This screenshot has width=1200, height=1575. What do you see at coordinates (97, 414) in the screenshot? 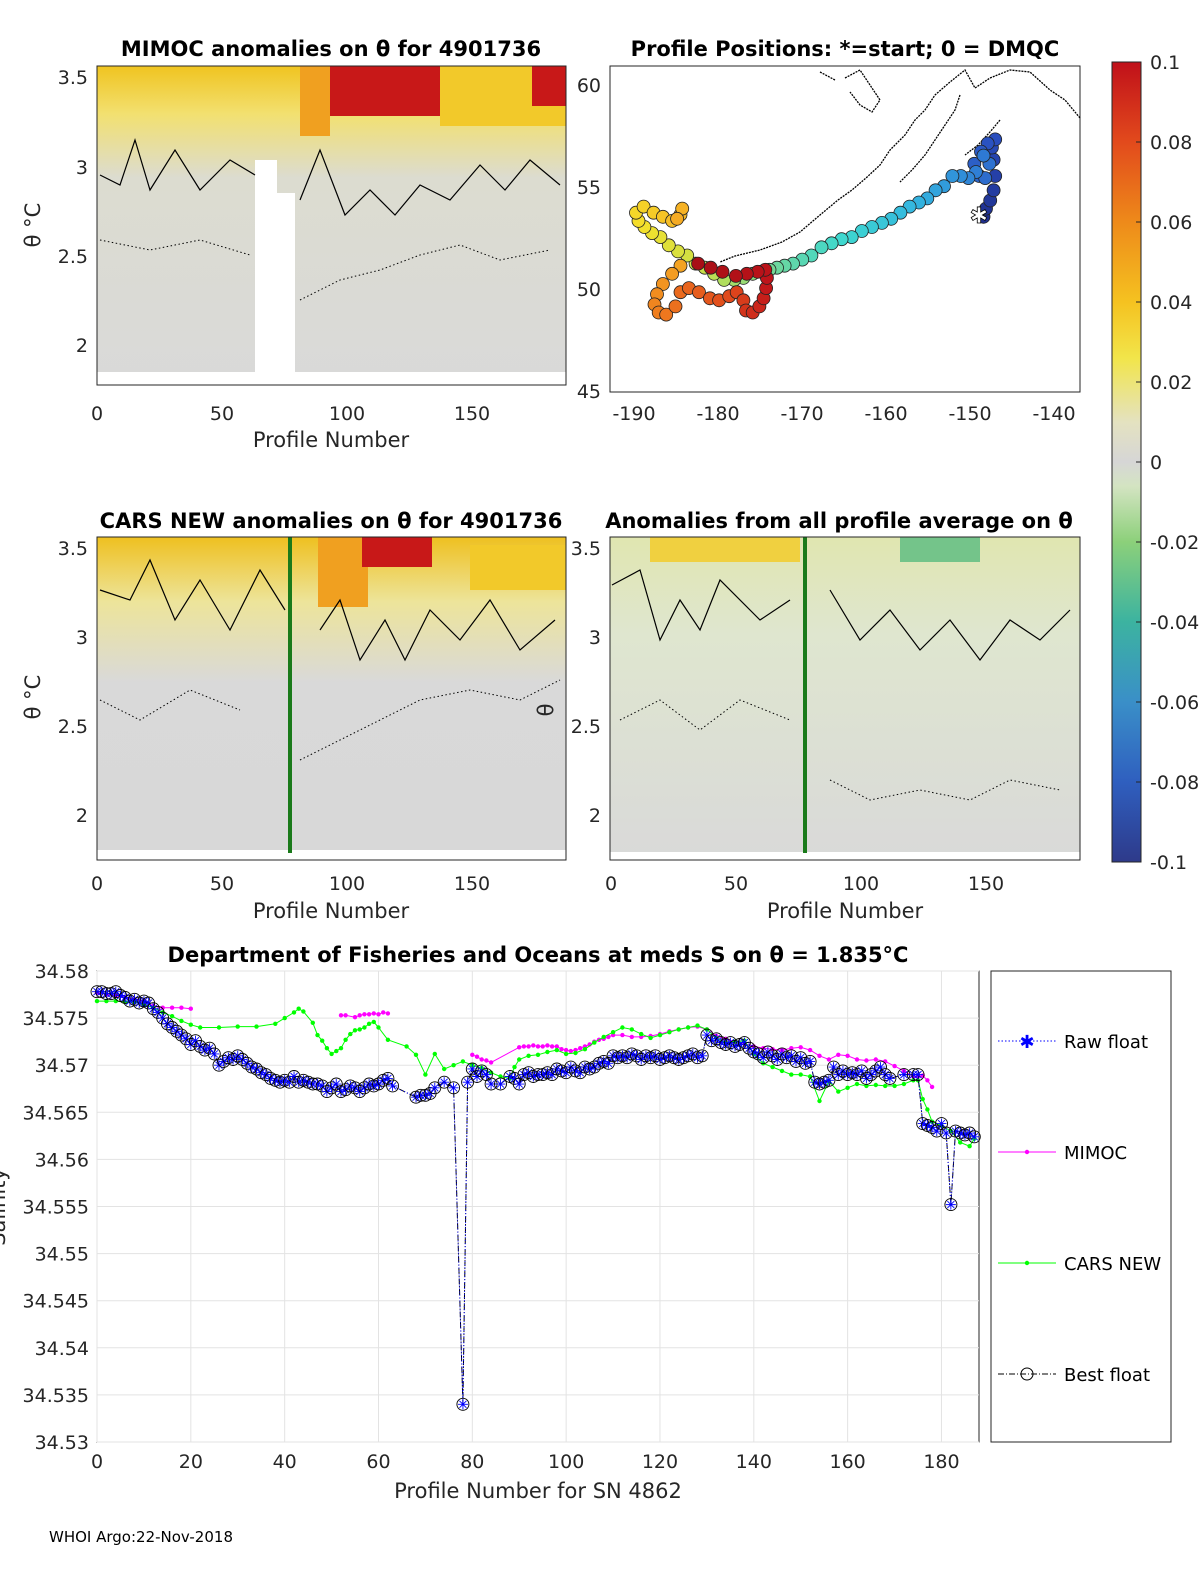
I see `mimoc-xtick-0: 0` at bounding box center [97, 414].